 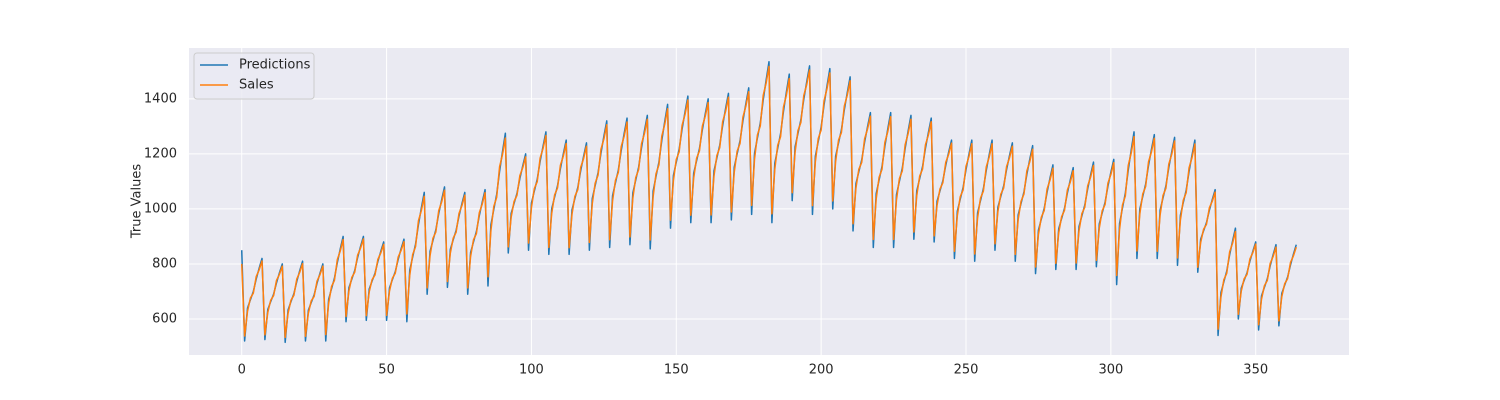 What do you see at coordinates (531, 370) in the screenshot?
I see `x-tick-label: 100` at bounding box center [531, 370].